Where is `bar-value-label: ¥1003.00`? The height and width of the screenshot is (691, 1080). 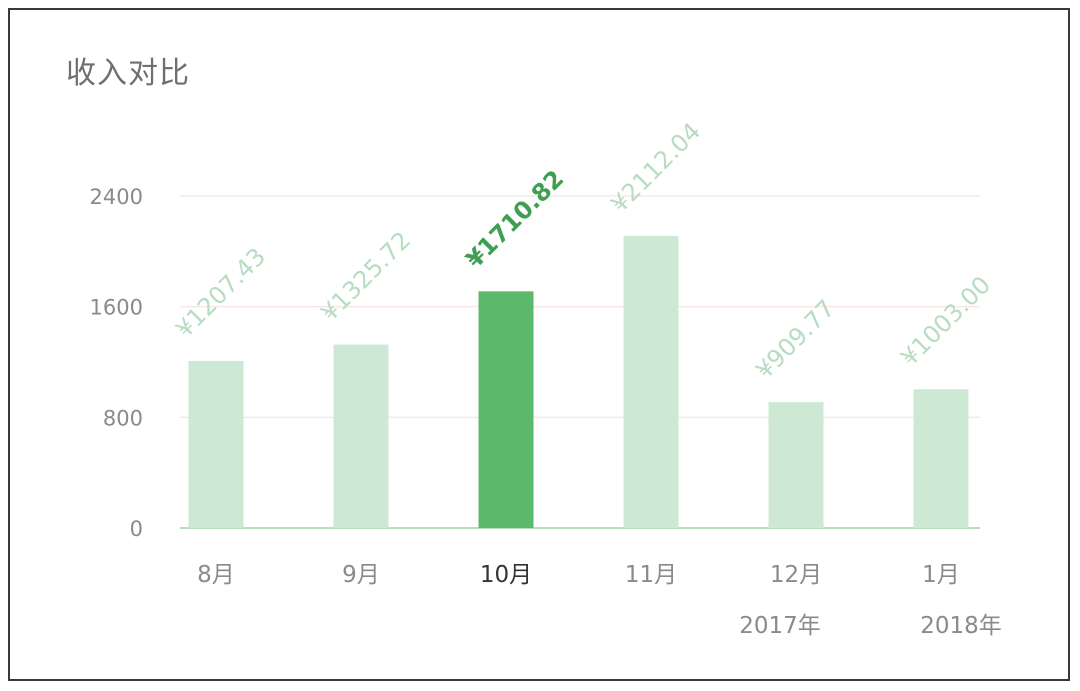 bar-value-label: ¥1003.00 is located at coordinates (945, 321).